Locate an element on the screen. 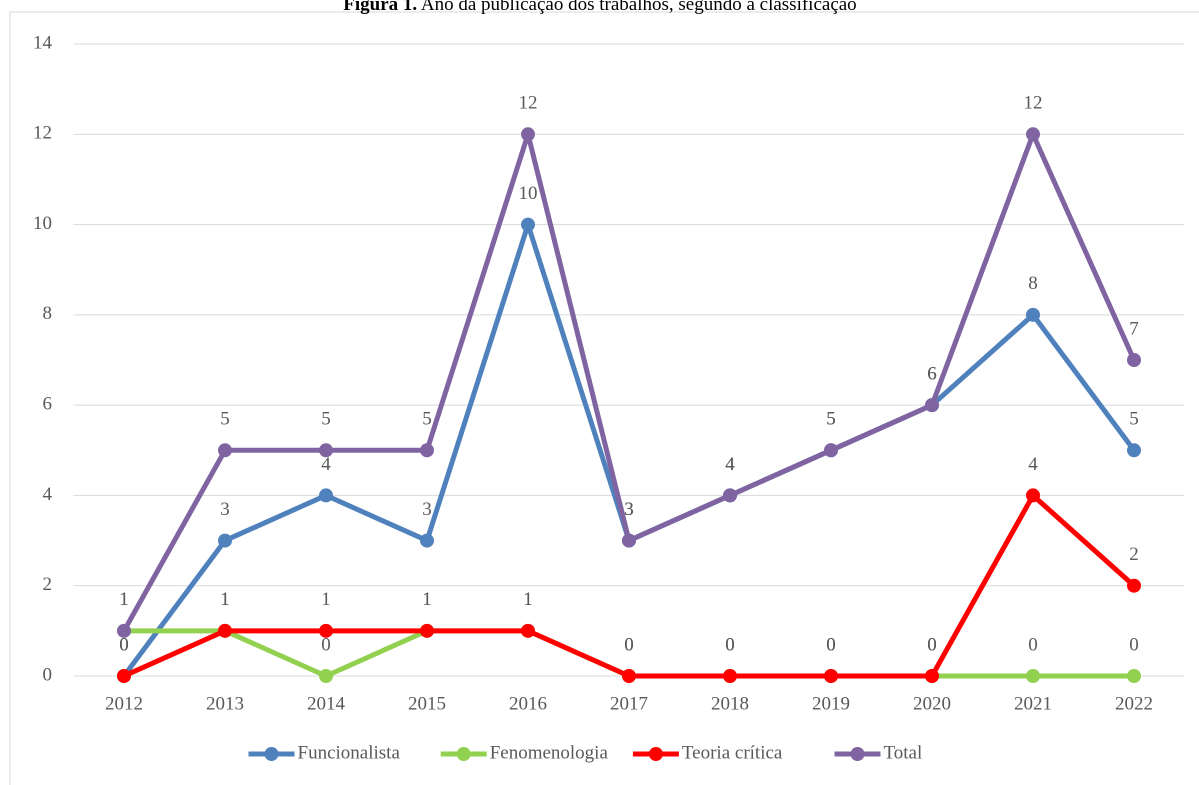 The image size is (1199, 785). y-tick-label: 6 is located at coordinates (48, 404).